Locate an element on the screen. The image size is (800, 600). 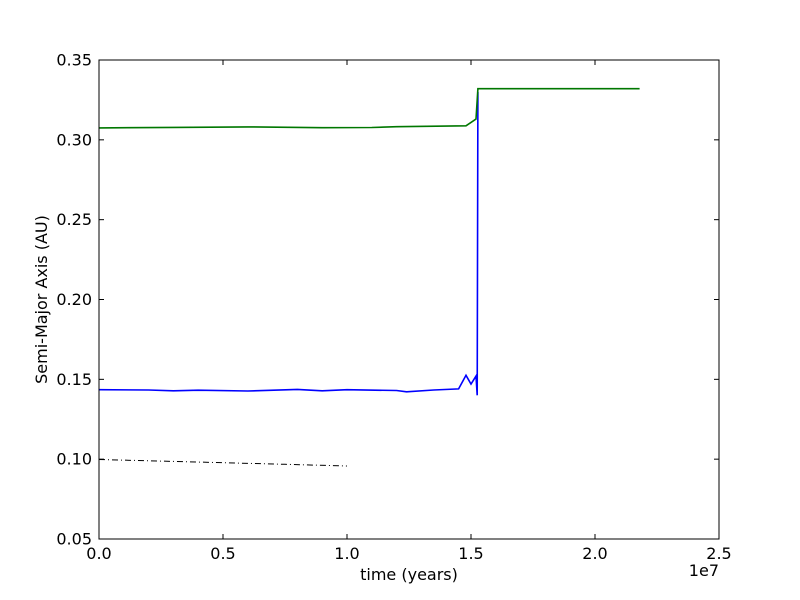
x-tick-label: 2.5 is located at coordinates (718, 553).